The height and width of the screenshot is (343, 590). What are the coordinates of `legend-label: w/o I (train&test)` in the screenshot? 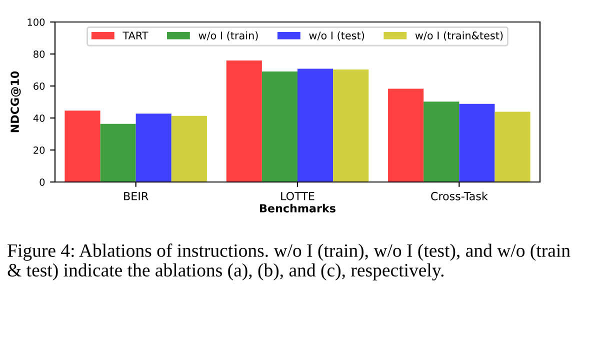 It's located at (459, 36).